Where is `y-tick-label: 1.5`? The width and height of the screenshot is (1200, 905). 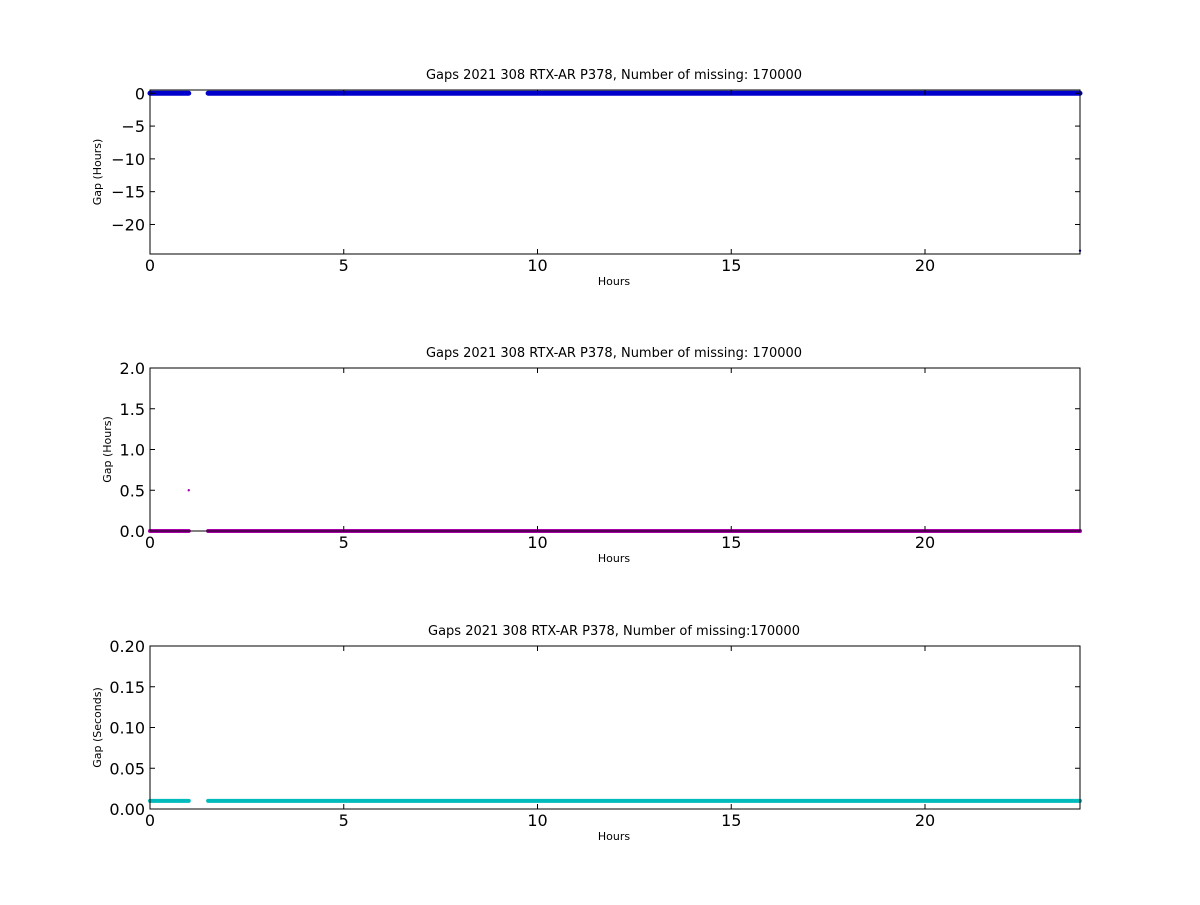
y-tick-label: 1.5 is located at coordinates (132, 409).